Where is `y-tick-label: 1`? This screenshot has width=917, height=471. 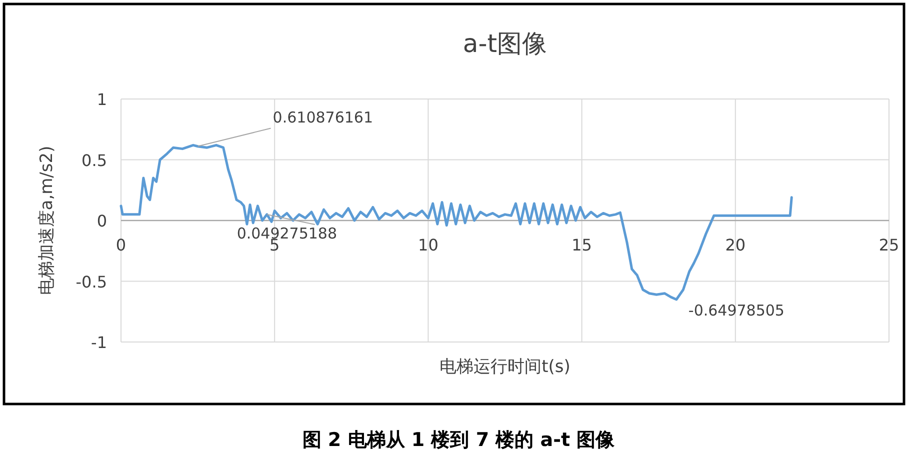 y-tick-label: 1 is located at coordinates (101, 99).